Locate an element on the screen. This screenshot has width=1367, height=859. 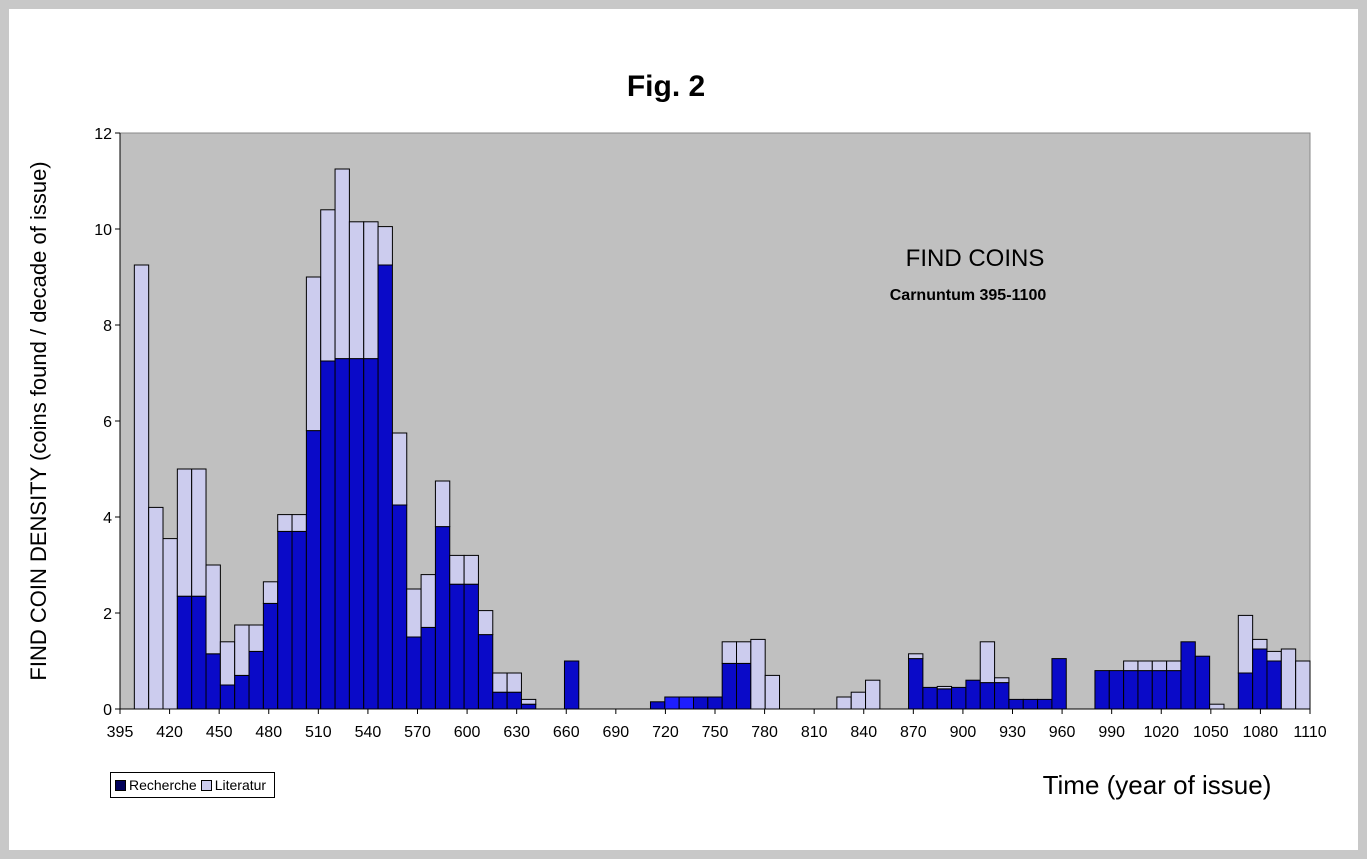
x-tick-label-960: 960 is located at coordinates (1062, 732).